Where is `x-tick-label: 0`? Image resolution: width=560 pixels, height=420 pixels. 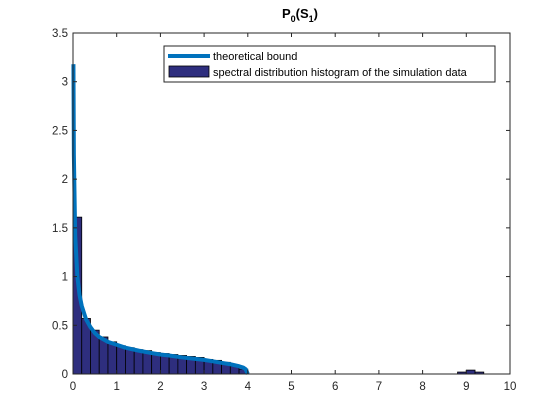
x-tick-label: 0 is located at coordinates (73, 387).